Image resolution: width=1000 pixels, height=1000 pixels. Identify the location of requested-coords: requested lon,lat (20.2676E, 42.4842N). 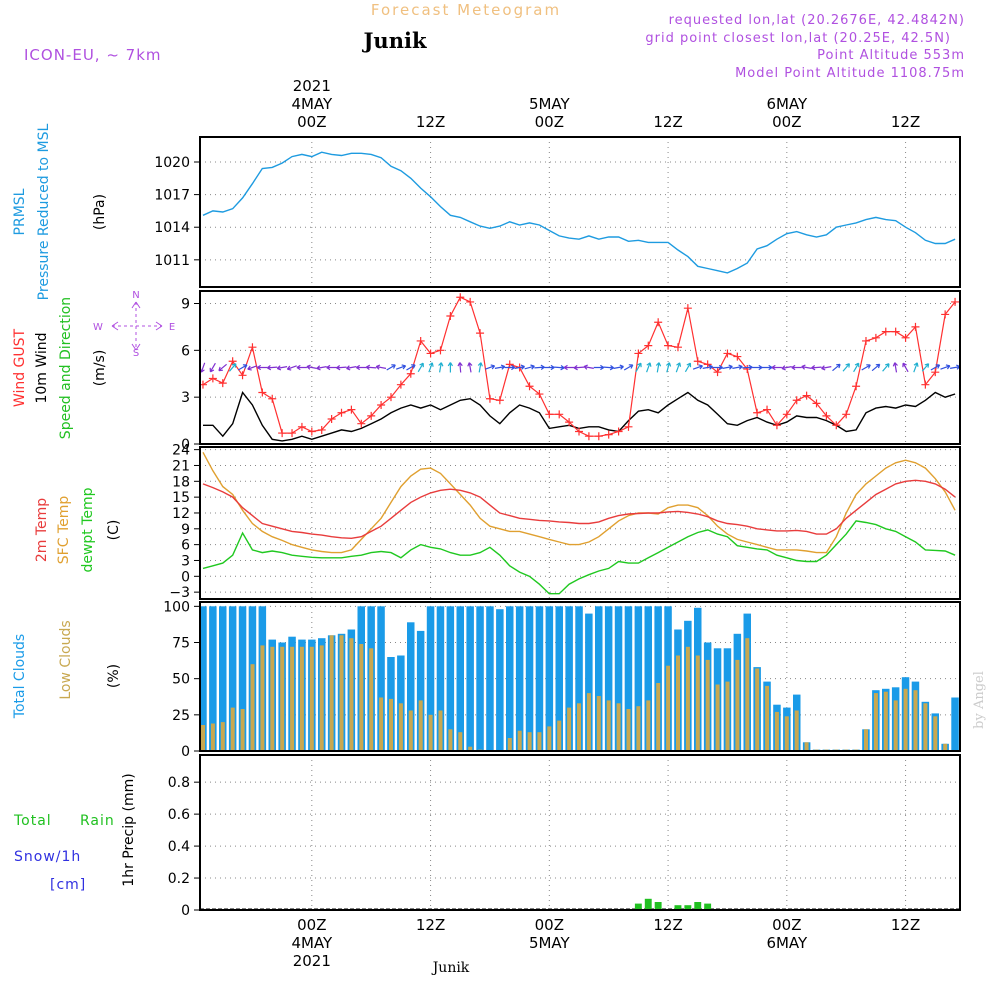
(817, 20).